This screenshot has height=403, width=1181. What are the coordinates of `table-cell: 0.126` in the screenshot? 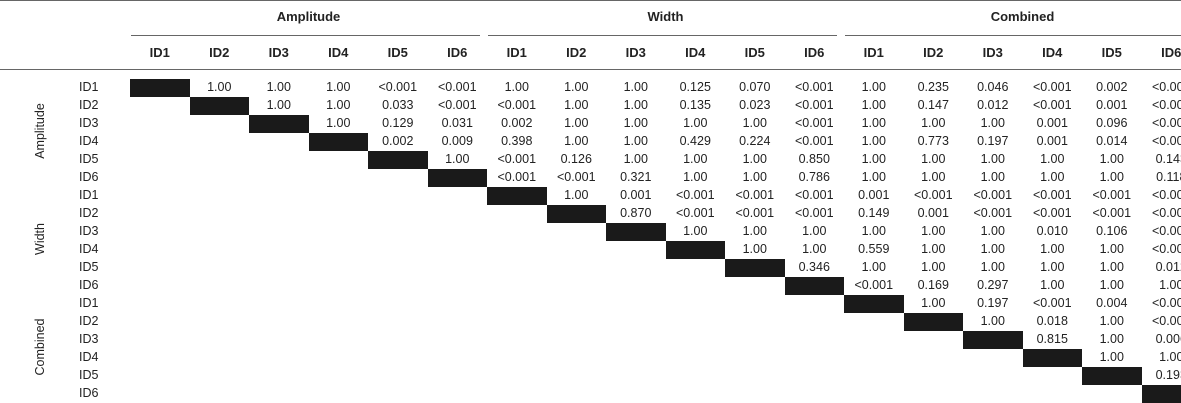 It's located at (577, 159).